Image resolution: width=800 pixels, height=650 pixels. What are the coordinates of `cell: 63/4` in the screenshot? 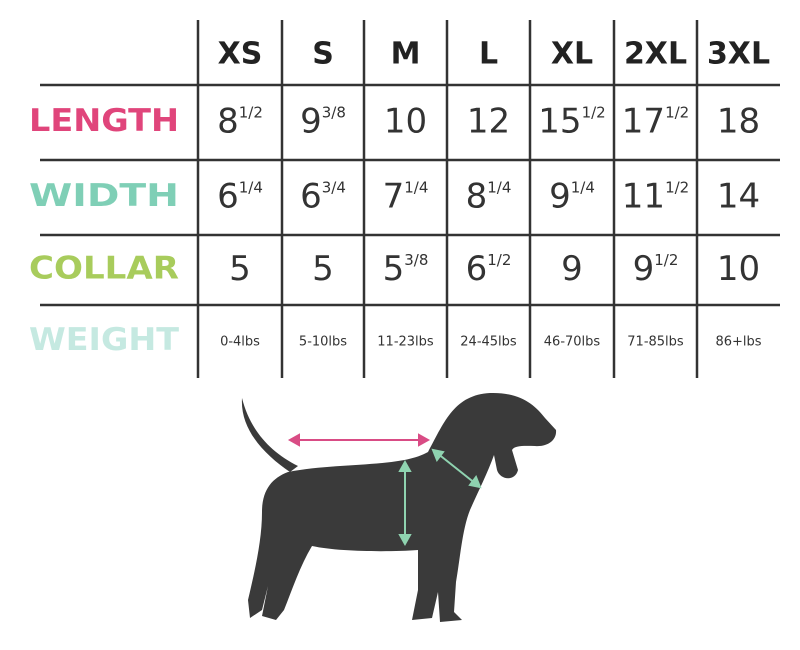 It's located at (323, 196).